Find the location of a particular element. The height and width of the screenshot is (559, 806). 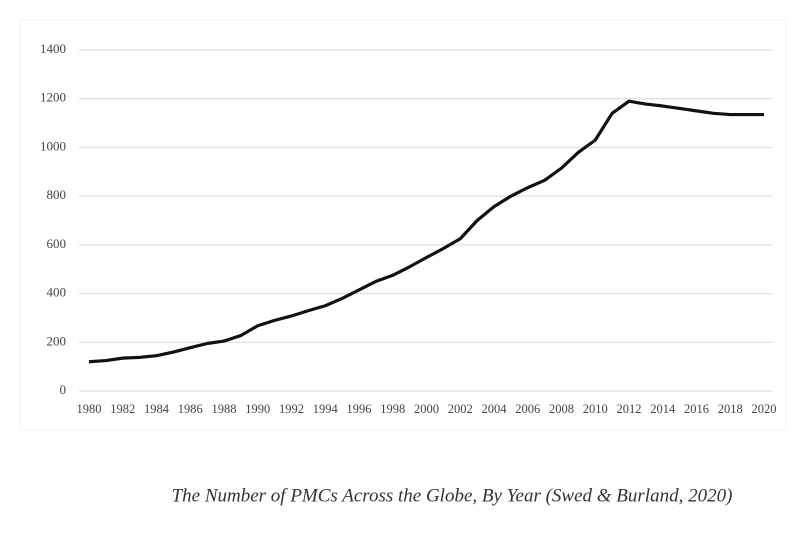

y-tick-label: 600 is located at coordinates (57, 243).